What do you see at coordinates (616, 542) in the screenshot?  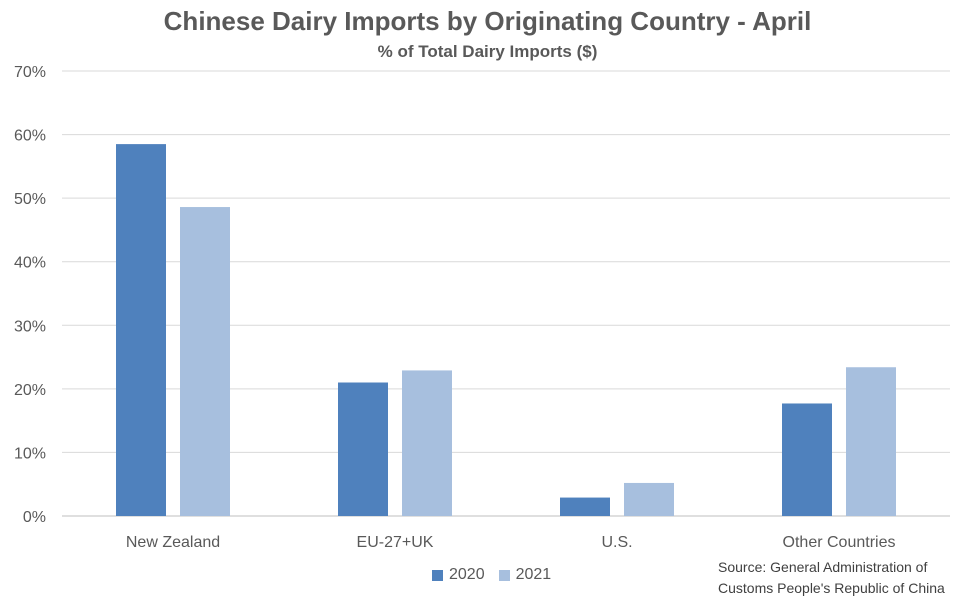 I see `x-tick-label: U.S.` at bounding box center [616, 542].